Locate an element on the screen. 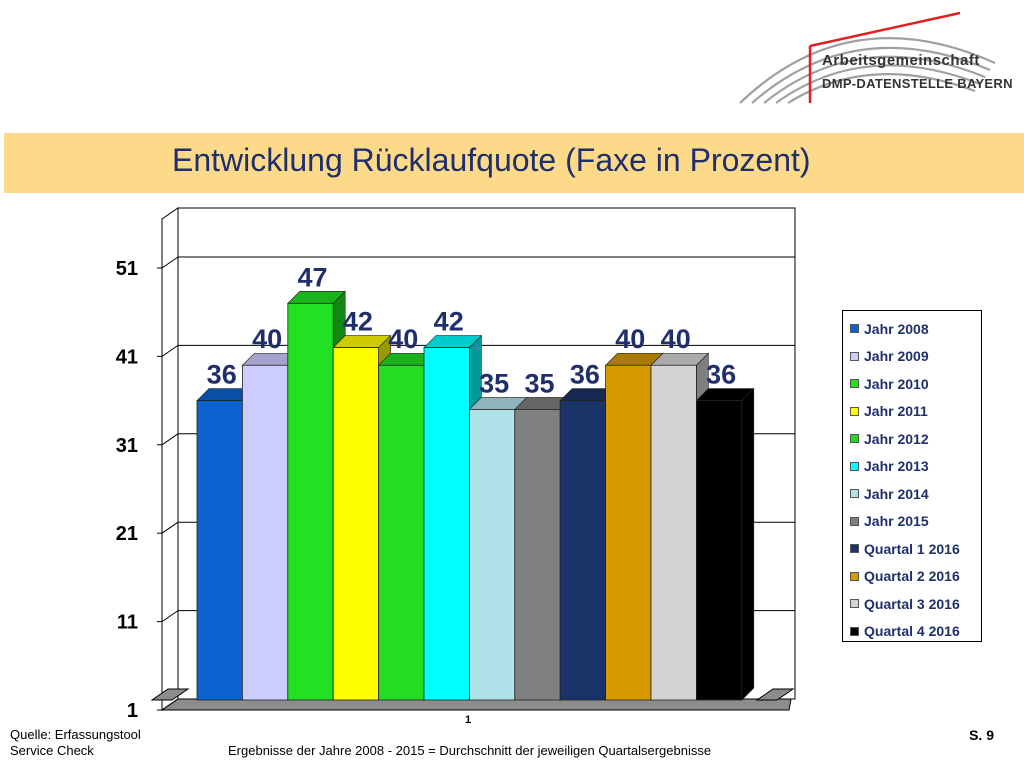 The width and height of the screenshot is (1024, 768). legend-item: Quartal 1 2016 is located at coordinates (915, 549).